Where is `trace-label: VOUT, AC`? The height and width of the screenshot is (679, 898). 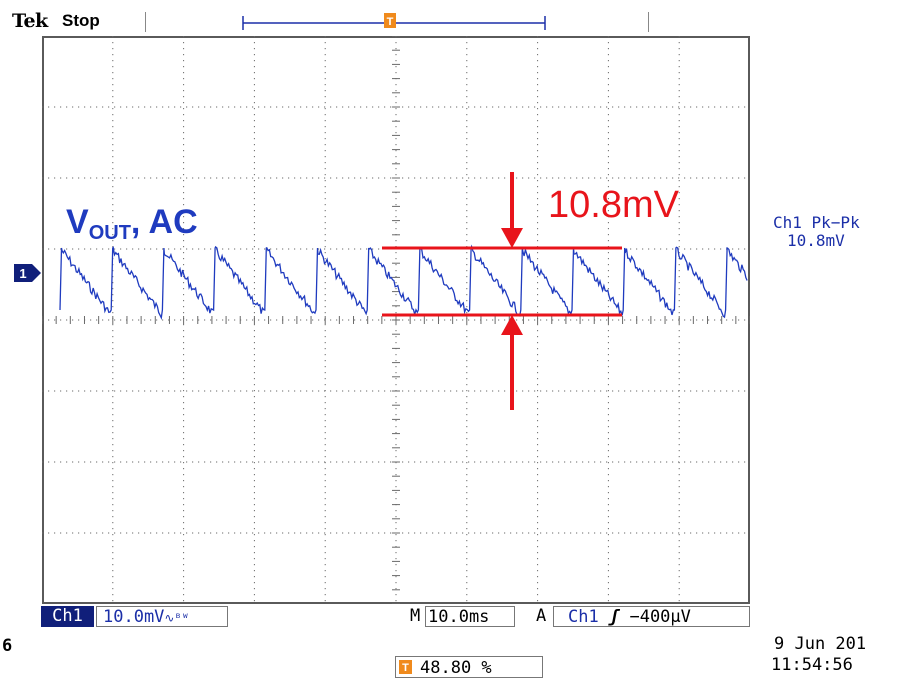
trace-label: VOUT, AC is located at coordinates (132, 224).